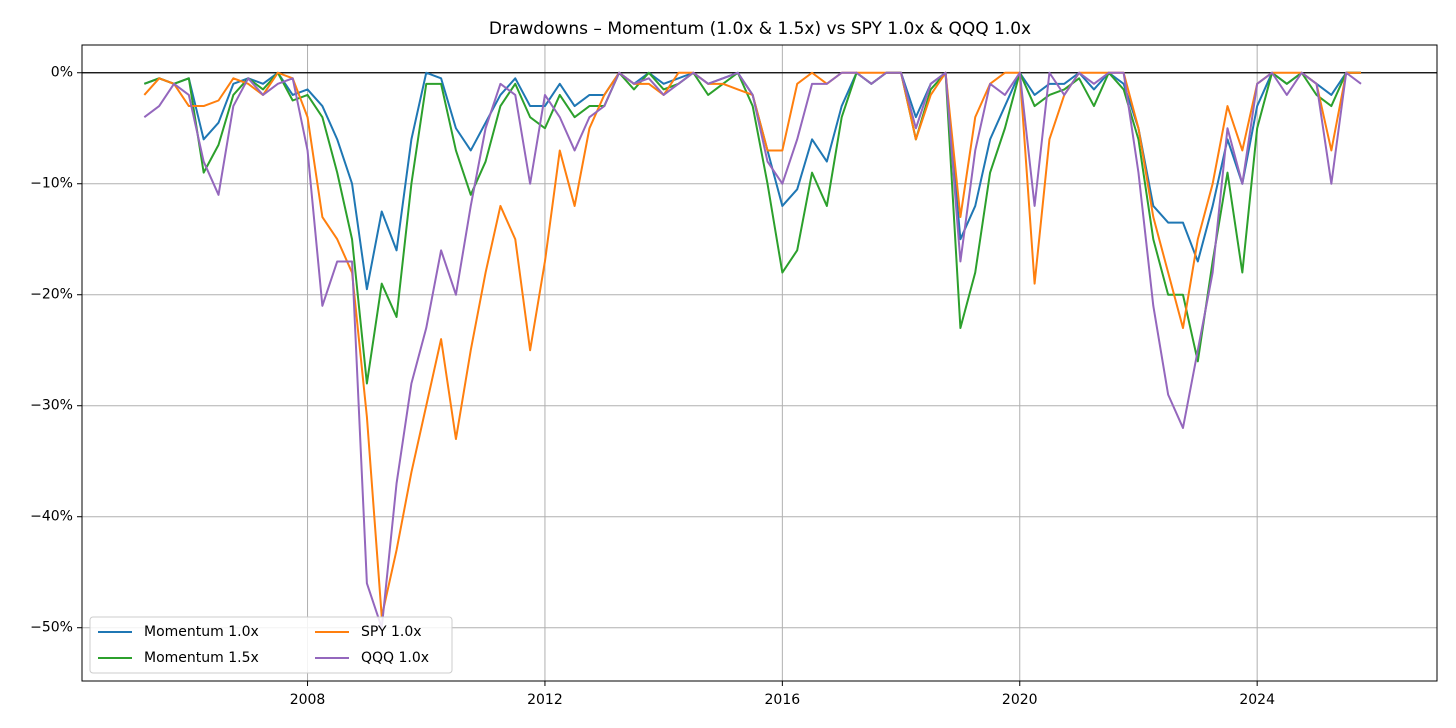 This screenshot has width=1456, height=728. What do you see at coordinates (545, 700) in the screenshot?
I see `x-tick-label: 2012` at bounding box center [545, 700].